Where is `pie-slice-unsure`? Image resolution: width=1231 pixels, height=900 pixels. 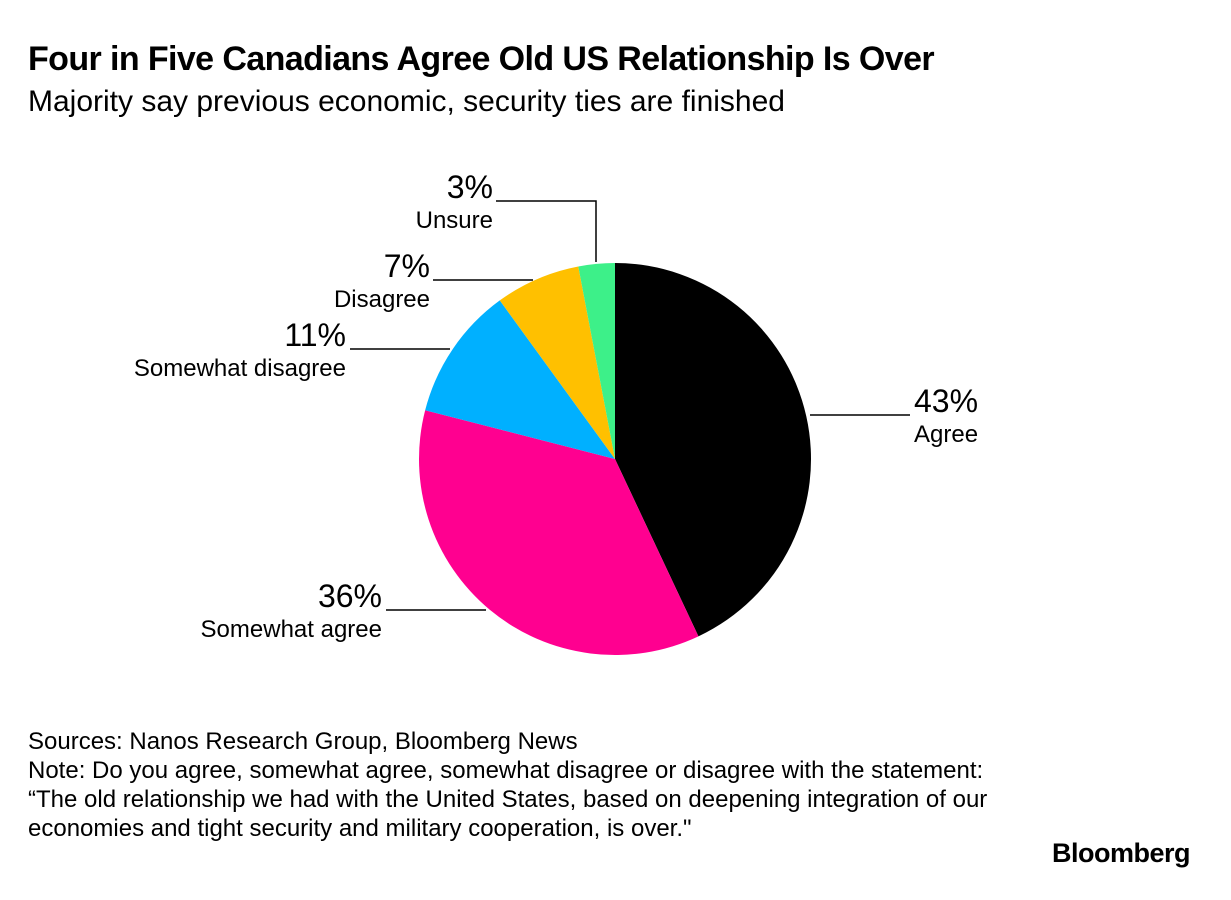
pie-slice-unsure is located at coordinates (596, 361).